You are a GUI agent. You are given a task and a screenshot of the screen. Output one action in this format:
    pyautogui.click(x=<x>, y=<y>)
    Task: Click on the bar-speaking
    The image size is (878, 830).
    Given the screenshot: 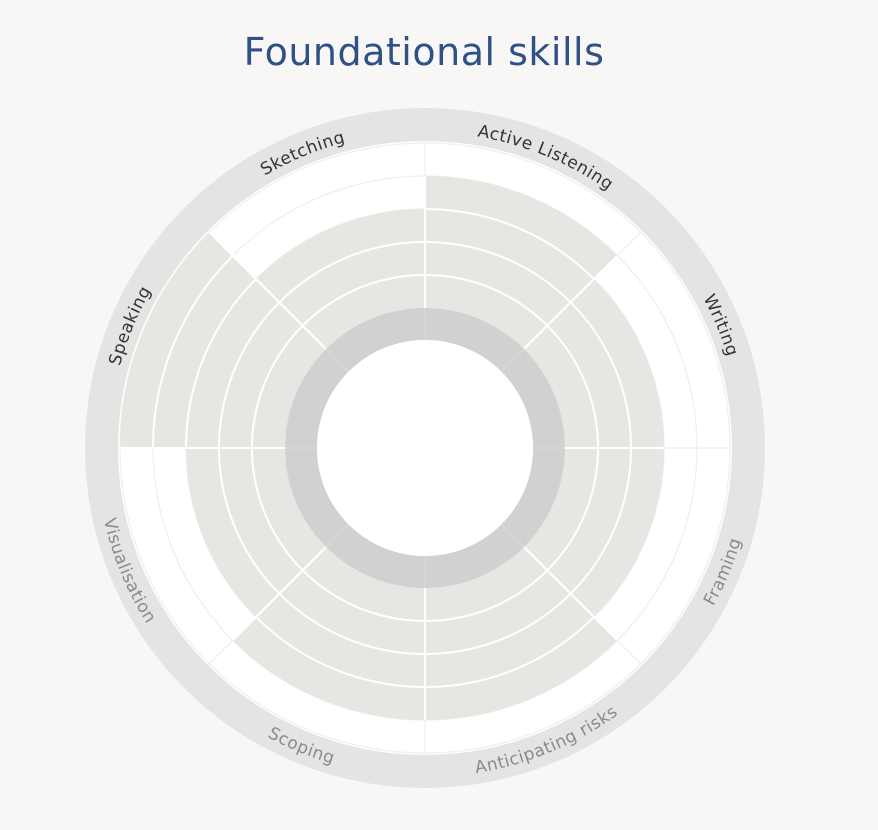 What is the action you would take?
    pyautogui.click(x=223, y=340)
    